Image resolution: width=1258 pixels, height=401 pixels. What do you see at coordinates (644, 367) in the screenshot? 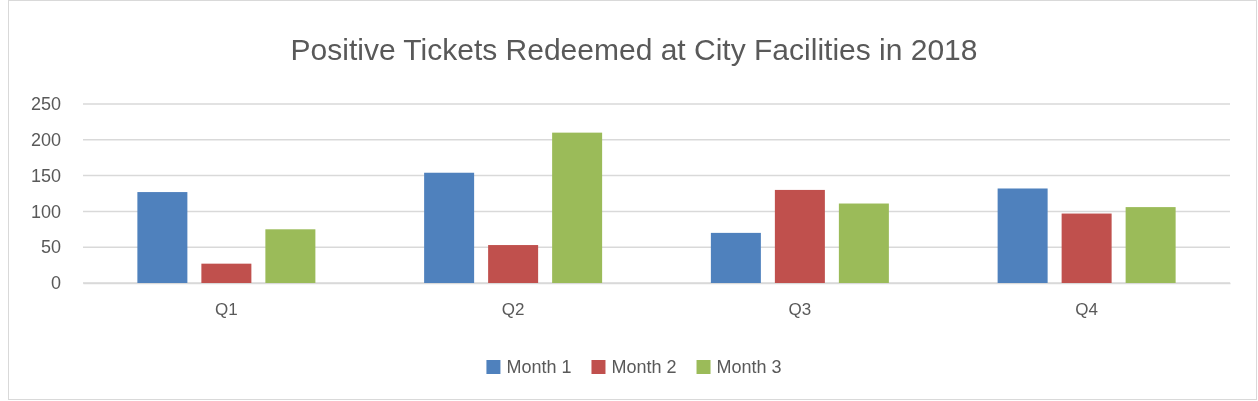
I see `legend-label: Month 2` at bounding box center [644, 367].